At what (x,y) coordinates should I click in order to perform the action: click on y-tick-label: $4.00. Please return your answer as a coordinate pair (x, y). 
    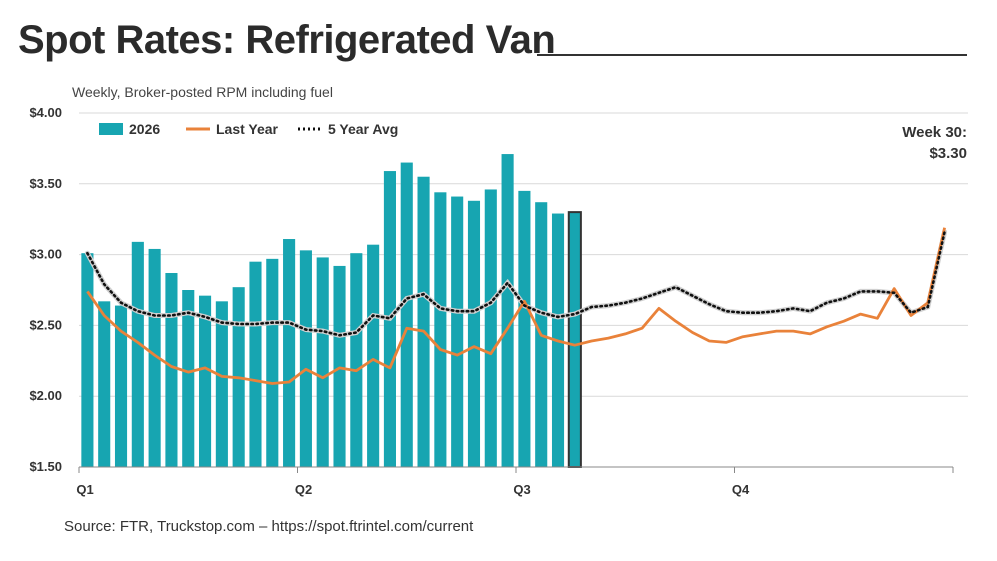
    Looking at the image, I should click on (45, 112).